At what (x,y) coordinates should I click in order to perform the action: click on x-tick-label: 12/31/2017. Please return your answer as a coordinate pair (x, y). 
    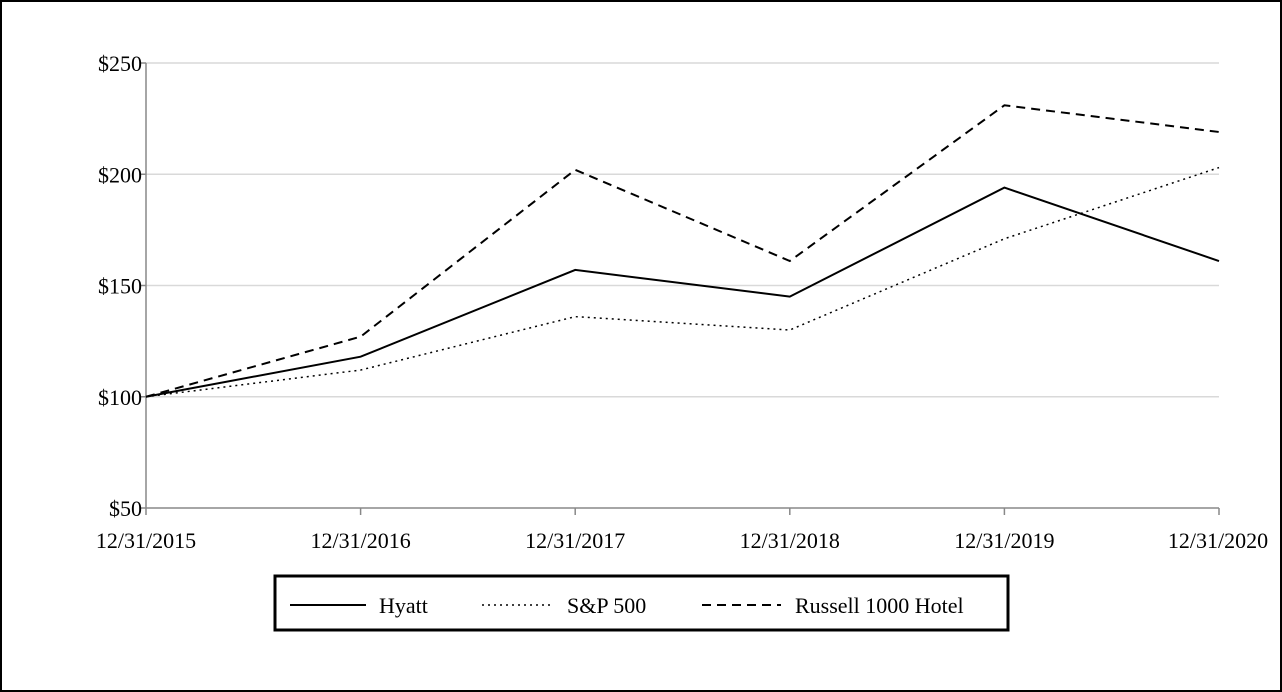
    Looking at the image, I should click on (575, 540).